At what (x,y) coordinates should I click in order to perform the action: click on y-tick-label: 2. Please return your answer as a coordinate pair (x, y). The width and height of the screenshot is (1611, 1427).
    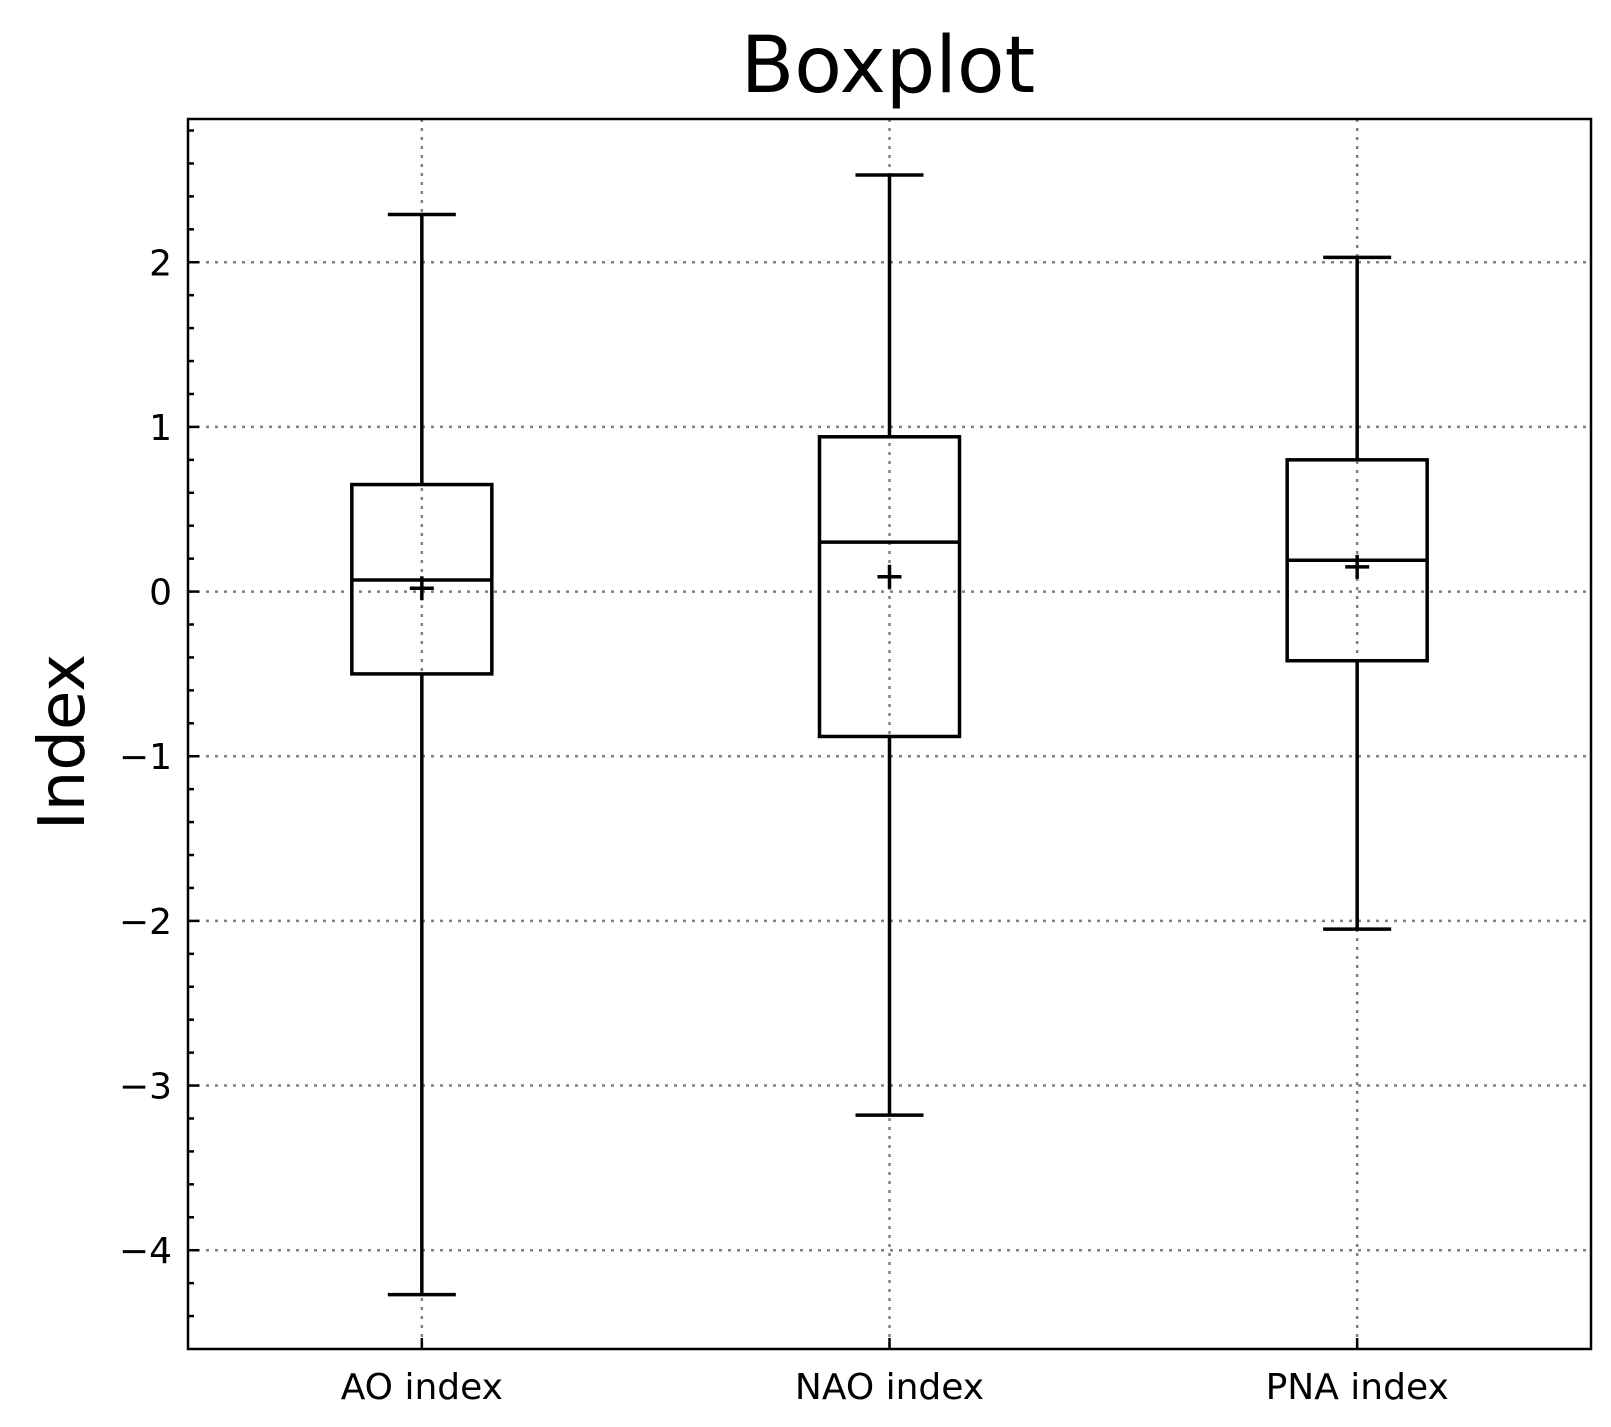
    Looking at the image, I should click on (160, 263).